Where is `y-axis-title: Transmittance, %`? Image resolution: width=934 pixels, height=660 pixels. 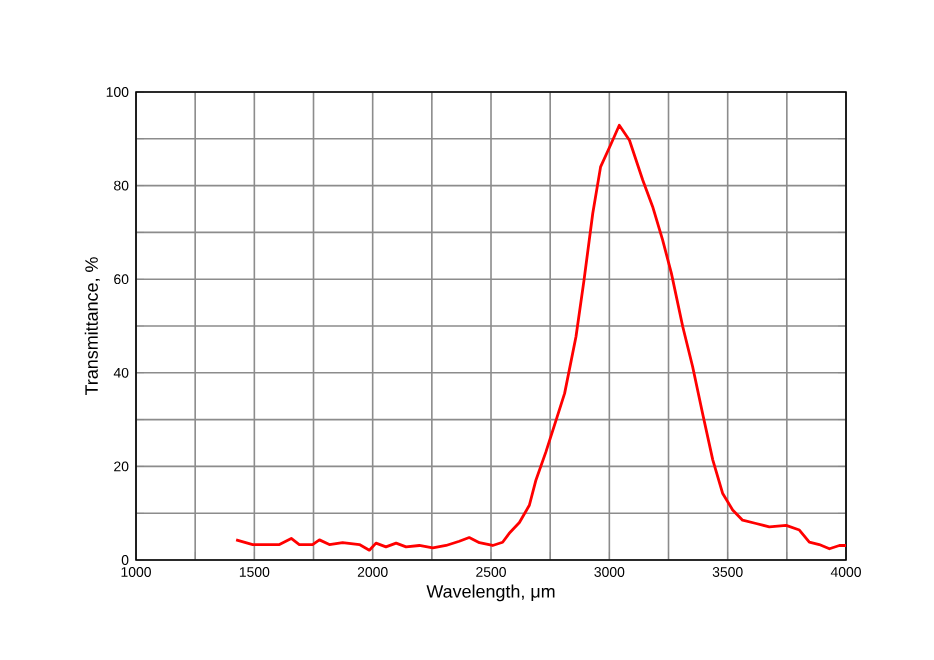
y-axis-title: Transmittance, % is located at coordinates (92, 326).